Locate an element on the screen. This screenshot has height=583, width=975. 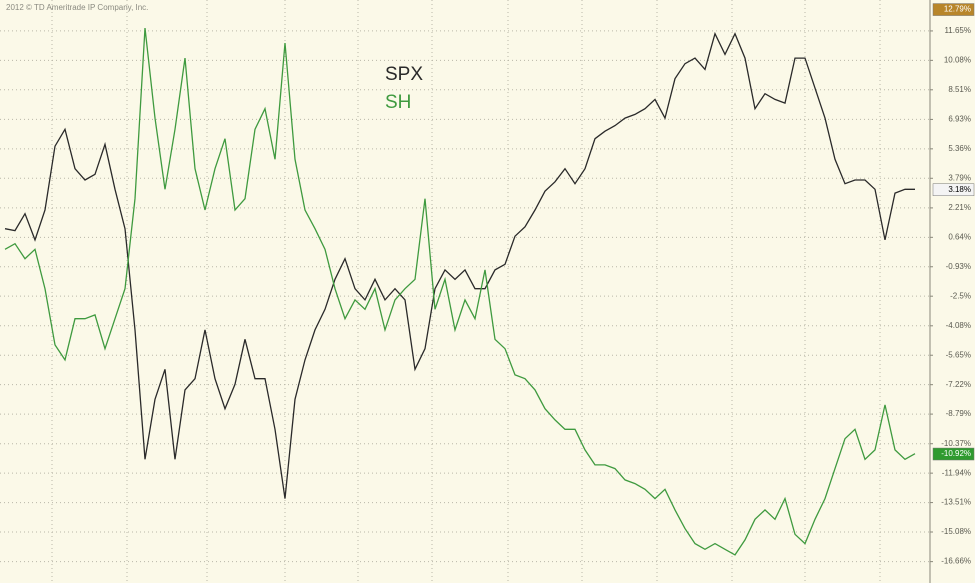
y-tick-label: 10.08% is located at coordinates (957, 59).